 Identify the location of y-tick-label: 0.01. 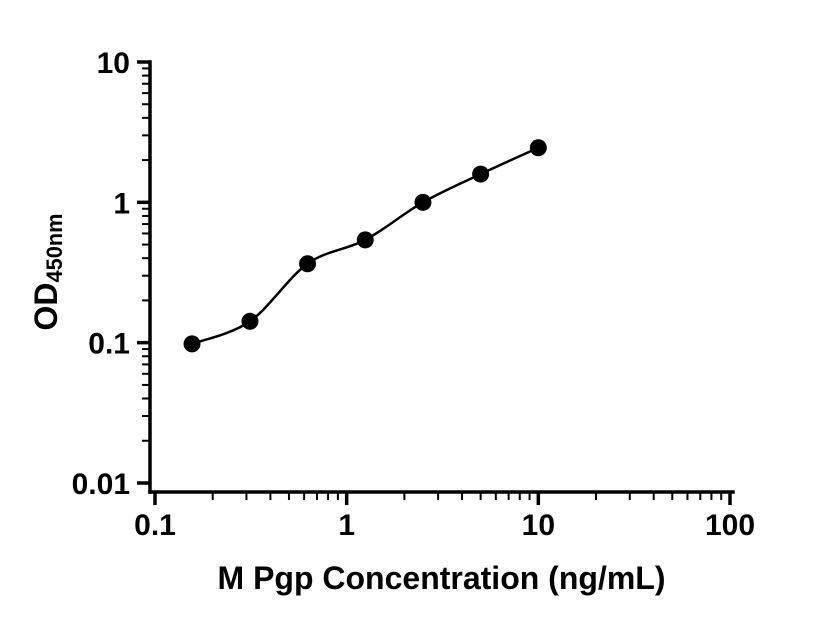
(101, 484).